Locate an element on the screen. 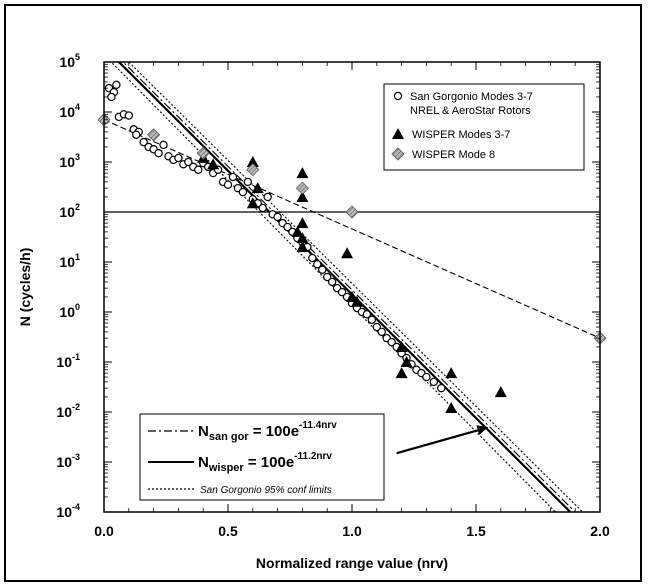 The image size is (649, 588). legend-box is located at coordinates (484, 127).